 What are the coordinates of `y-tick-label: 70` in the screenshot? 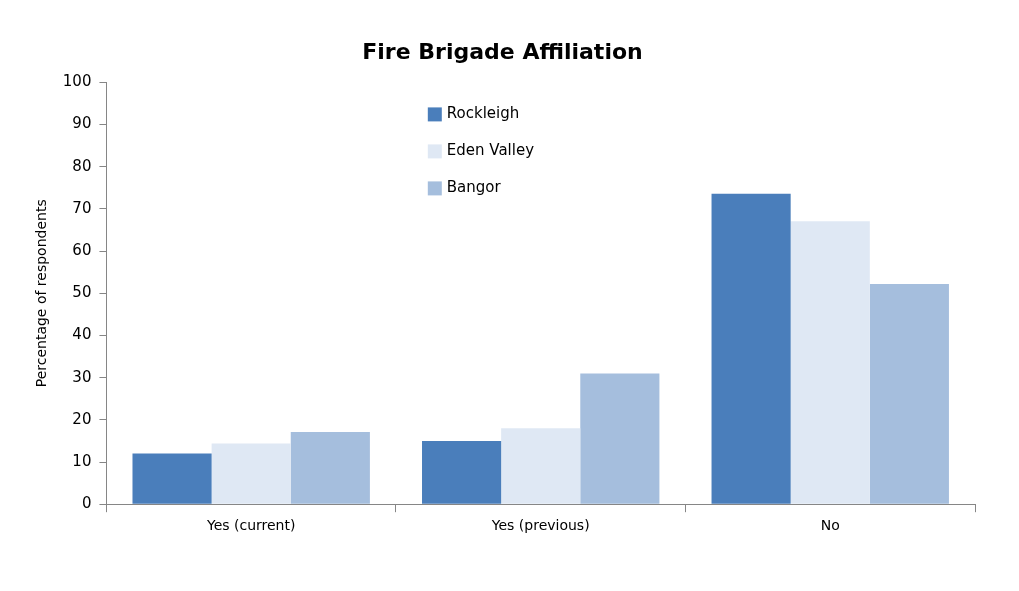 It's located at (82, 207).